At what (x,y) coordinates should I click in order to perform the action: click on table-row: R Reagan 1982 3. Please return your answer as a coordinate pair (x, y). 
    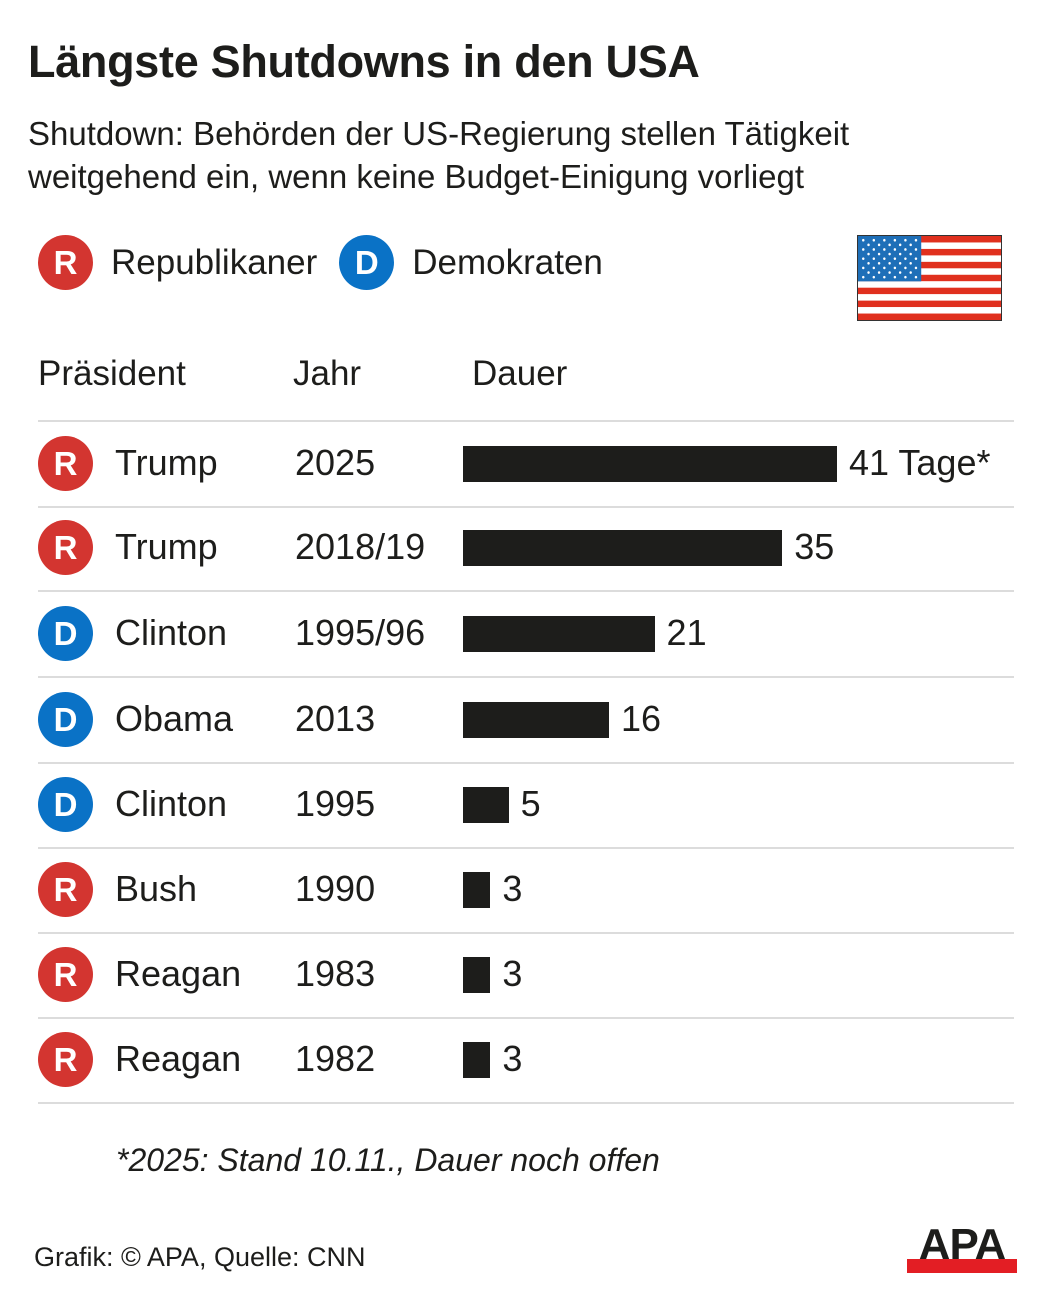
    Looking at the image, I should click on (526, 1060).